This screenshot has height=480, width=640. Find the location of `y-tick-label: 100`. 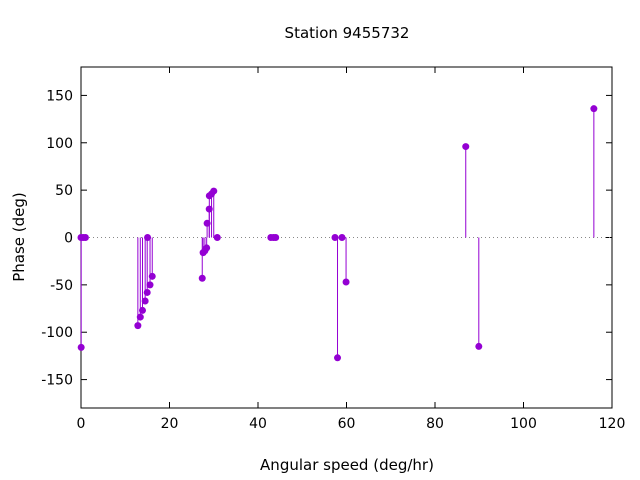

y-tick-label: 100 is located at coordinates (59, 144).